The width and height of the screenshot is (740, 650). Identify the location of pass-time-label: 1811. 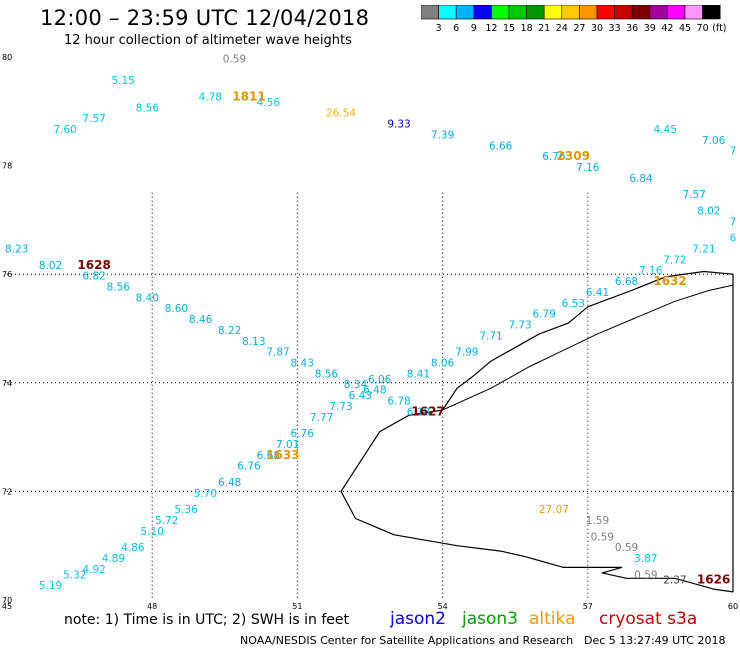
(248, 96).